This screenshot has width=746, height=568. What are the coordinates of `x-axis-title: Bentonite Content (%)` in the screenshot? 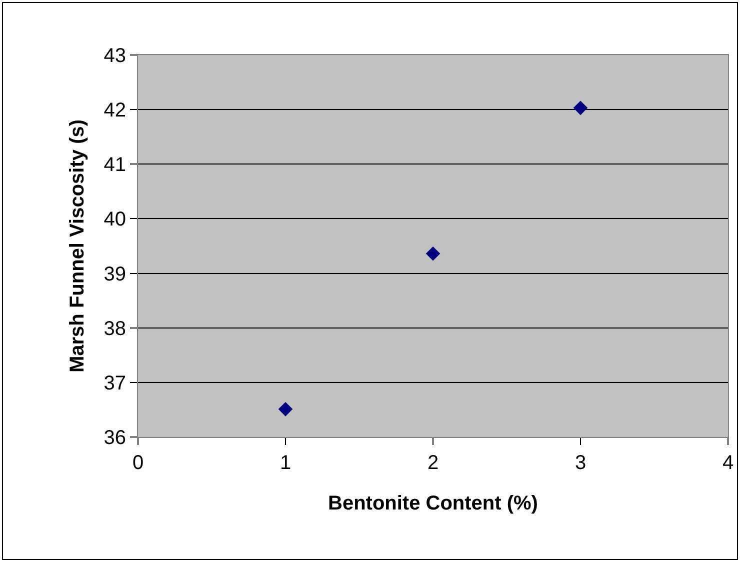 It's located at (433, 503).